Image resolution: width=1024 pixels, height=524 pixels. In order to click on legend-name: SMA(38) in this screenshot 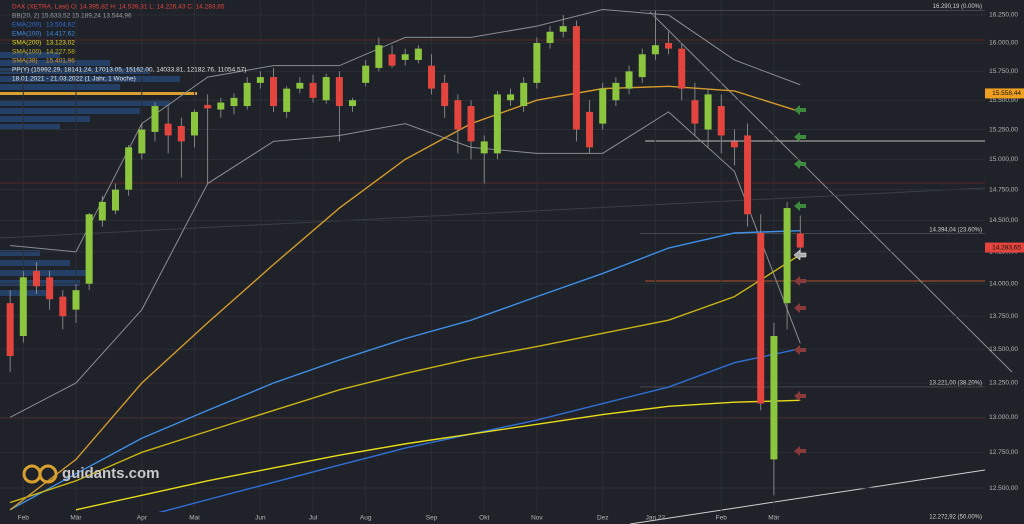, I will do `click(25, 61)`.